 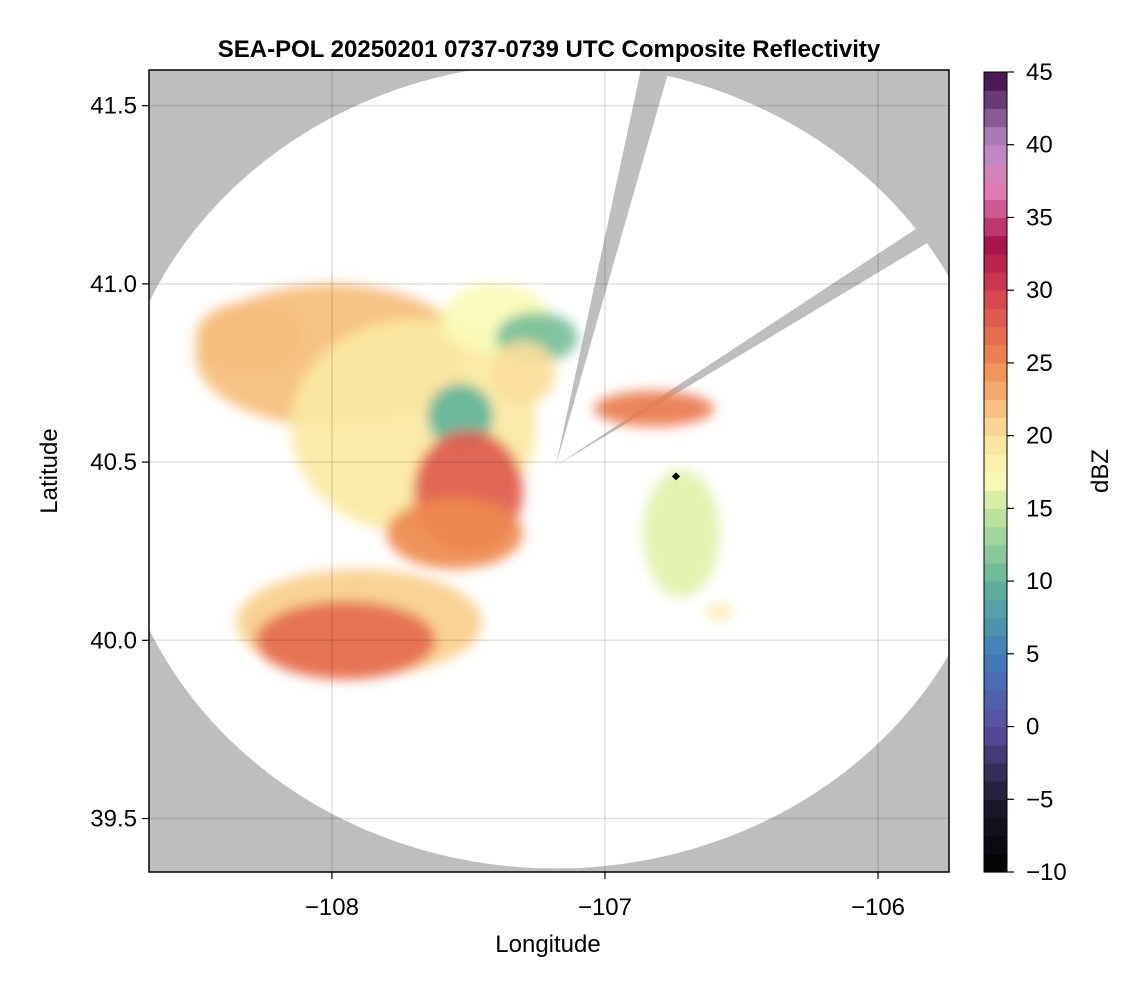 What do you see at coordinates (113, 106) in the screenshot?
I see `y-tick-label: 41.5` at bounding box center [113, 106].